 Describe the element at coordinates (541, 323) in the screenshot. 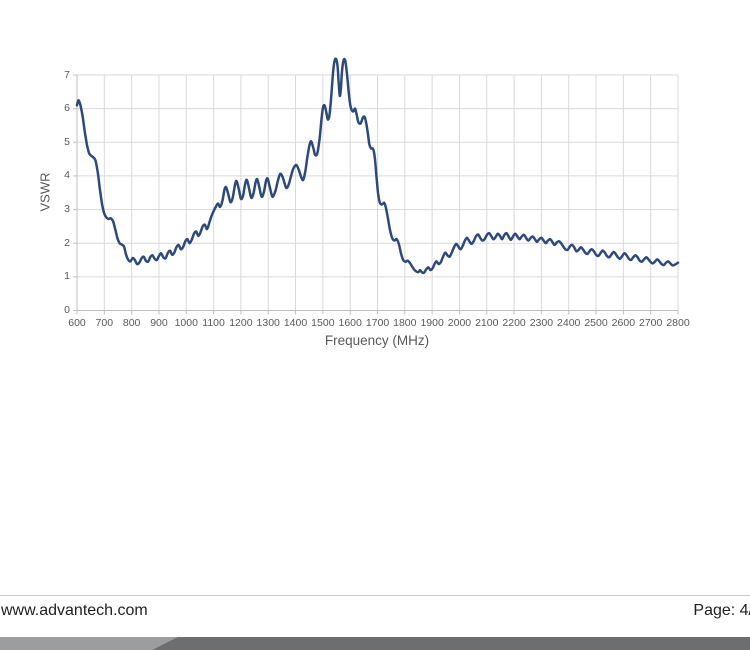

I see `x-tick-label: 2300` at that location.